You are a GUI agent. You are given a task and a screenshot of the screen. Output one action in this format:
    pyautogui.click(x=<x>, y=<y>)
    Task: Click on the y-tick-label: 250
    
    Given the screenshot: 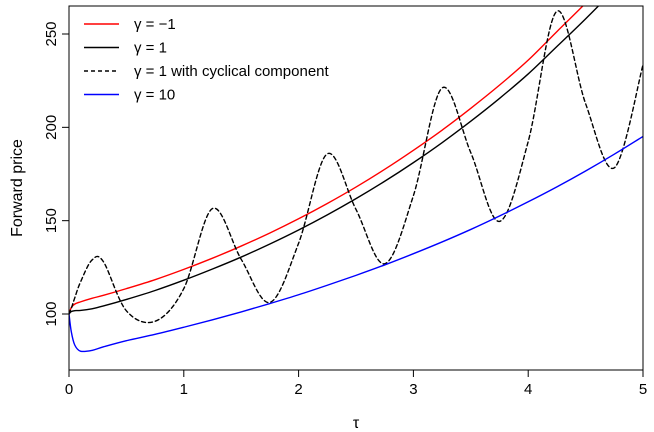 What is the action you would take?
    pyautogui.click(x=51, y=33)
    